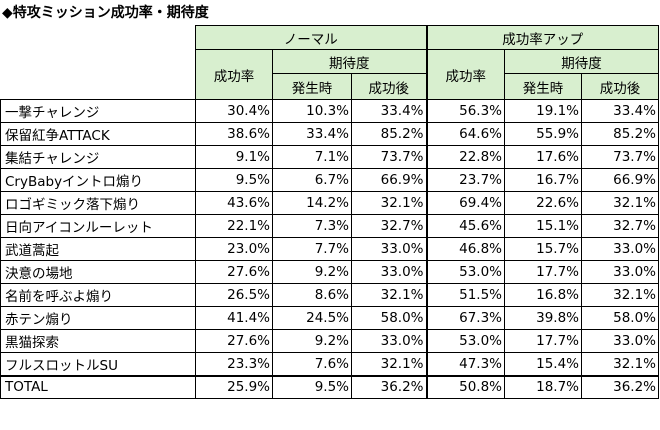 This screenshot has width=660, height=430. I want to click on row-name: 集結チャレンジ, so click(98, 157).